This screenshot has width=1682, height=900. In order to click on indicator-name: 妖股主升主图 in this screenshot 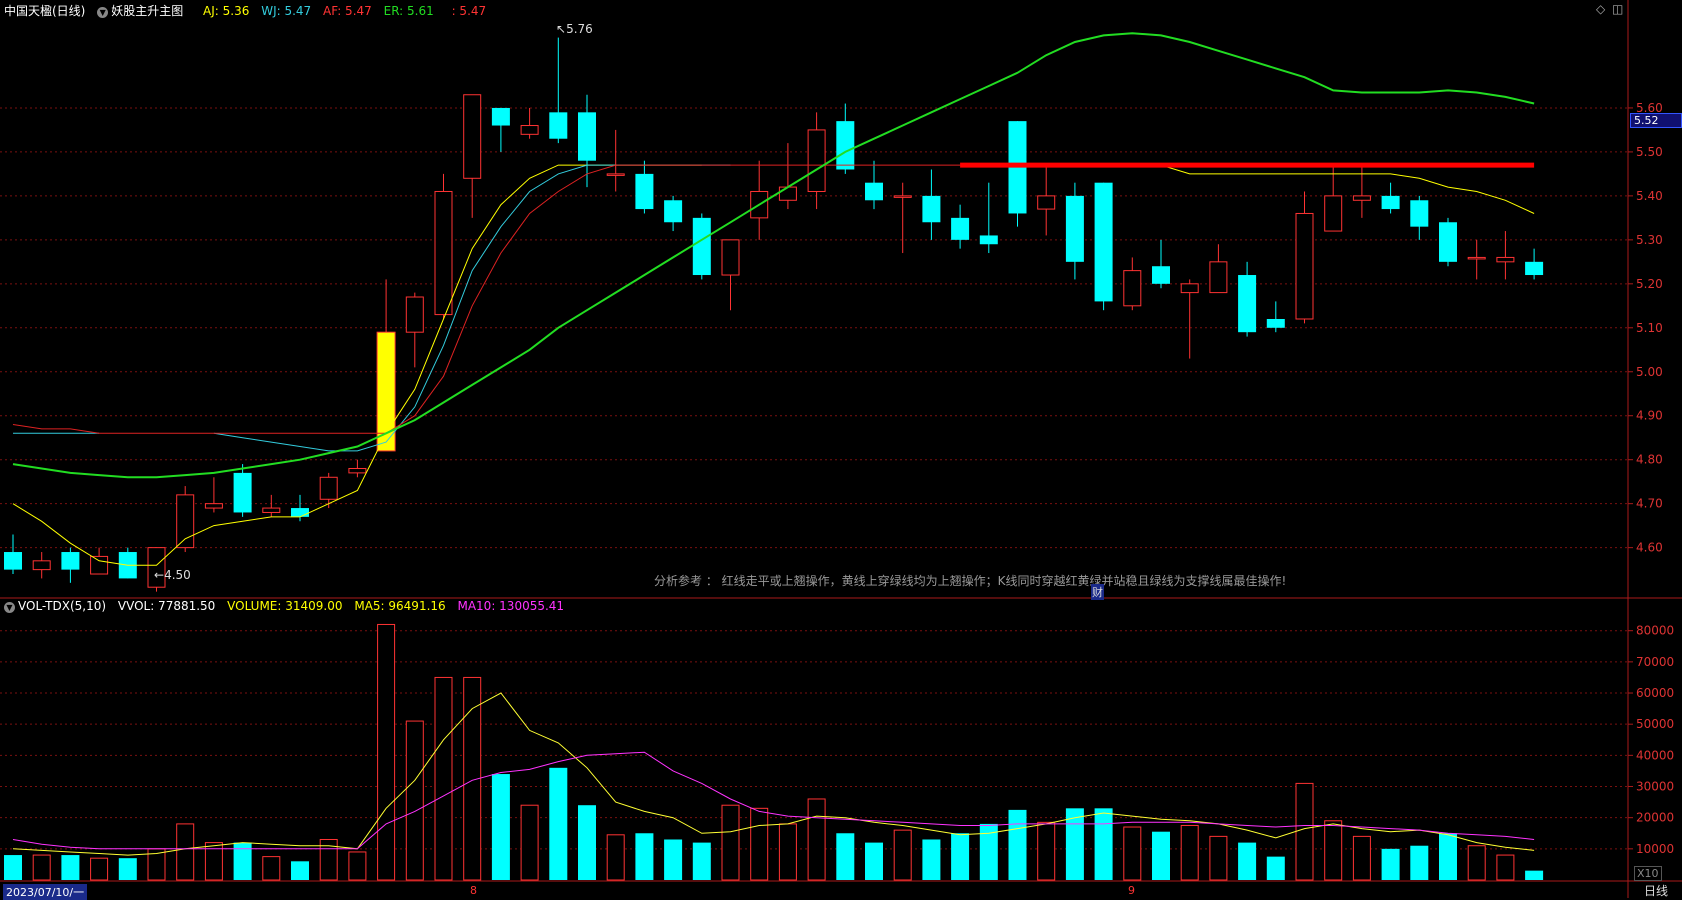, I will do `click(147, 11)`.